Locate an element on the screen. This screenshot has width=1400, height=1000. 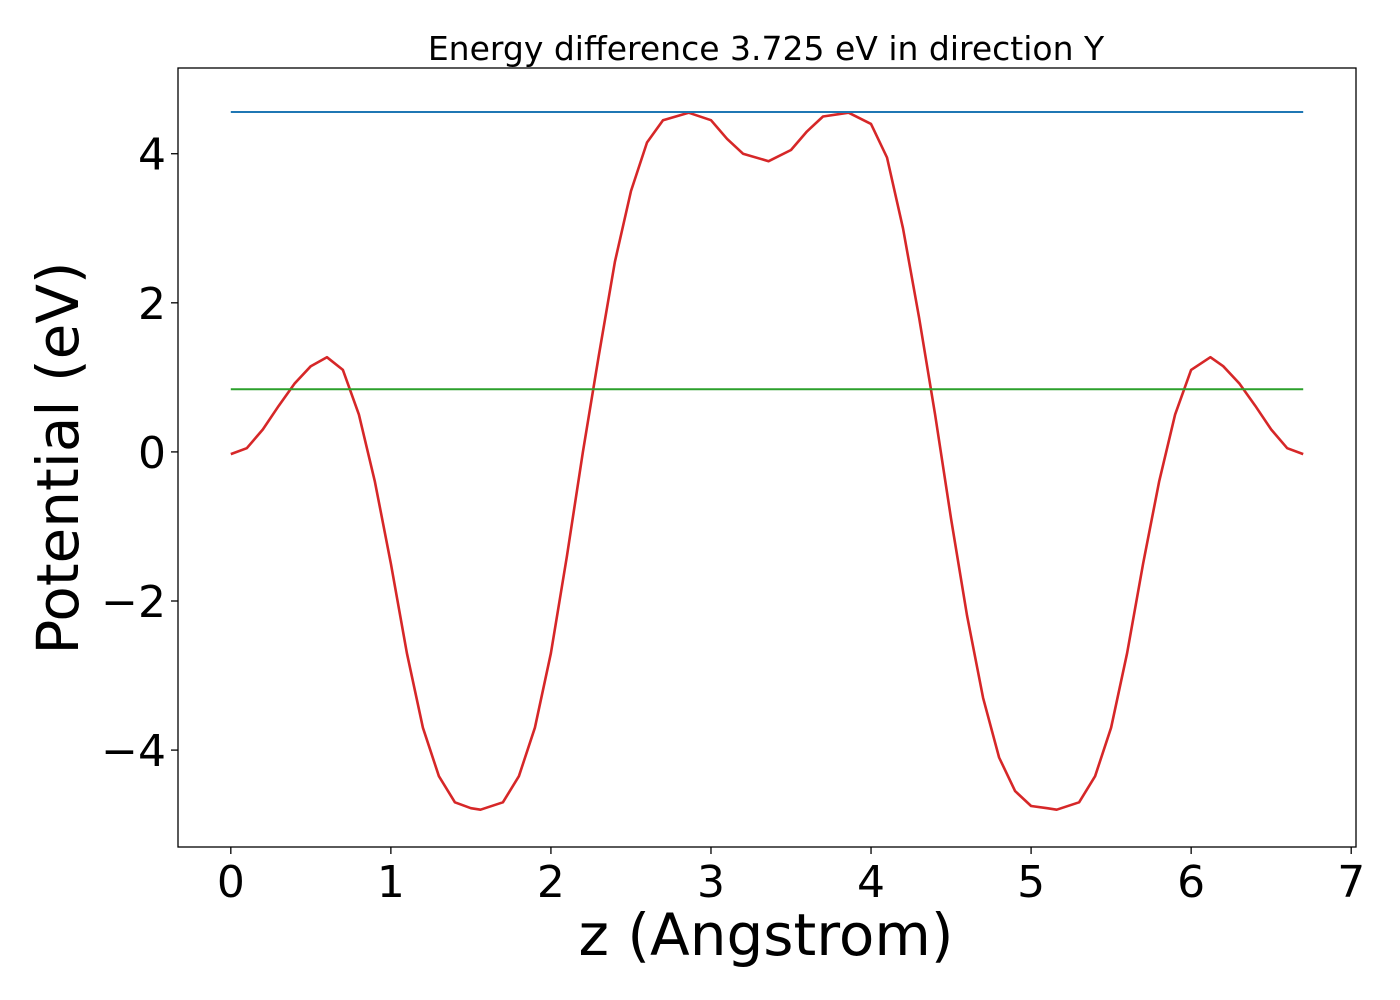
x-tick-label: 7 is located at coordinates (1351, 882).